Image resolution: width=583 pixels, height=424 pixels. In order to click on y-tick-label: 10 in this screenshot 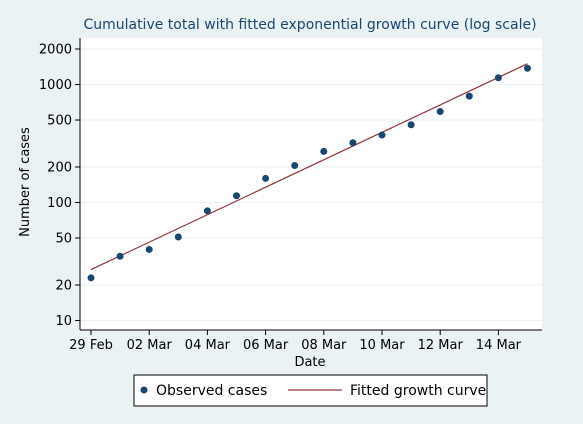, I will do `click(63, 321)`.